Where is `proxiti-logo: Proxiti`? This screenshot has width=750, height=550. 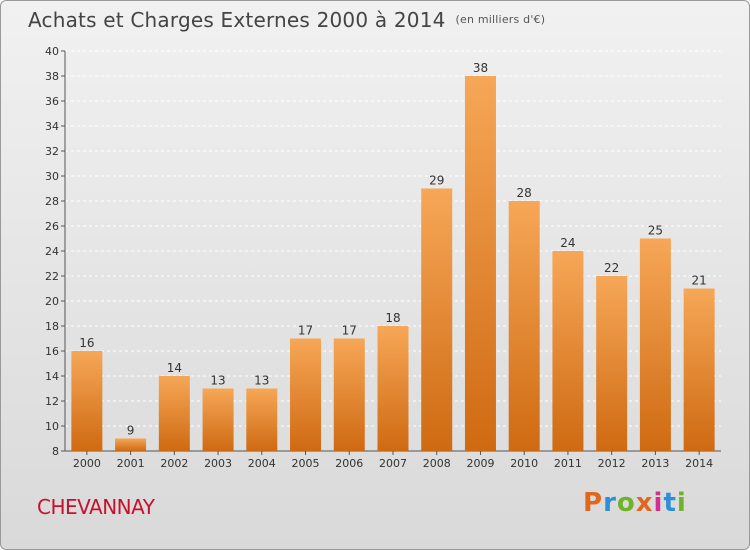 proxiti-logo: Proxiti is located at coordinates (635, 503).